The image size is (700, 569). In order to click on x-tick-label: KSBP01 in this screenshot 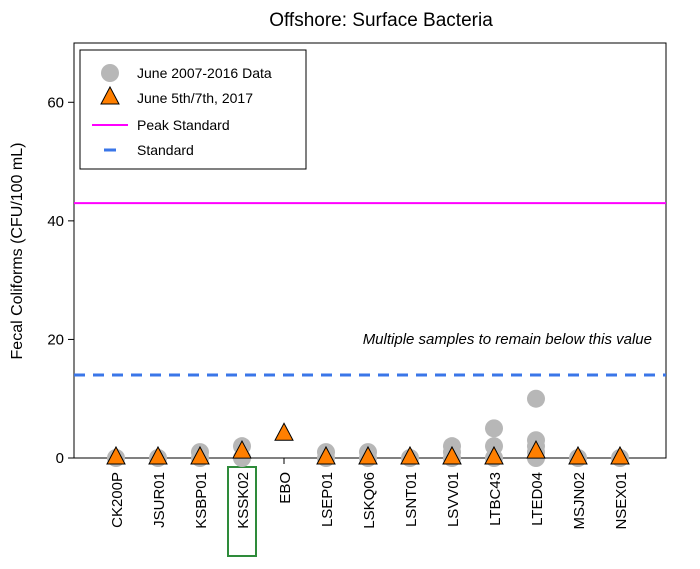, I will do `click(201, 500)`.